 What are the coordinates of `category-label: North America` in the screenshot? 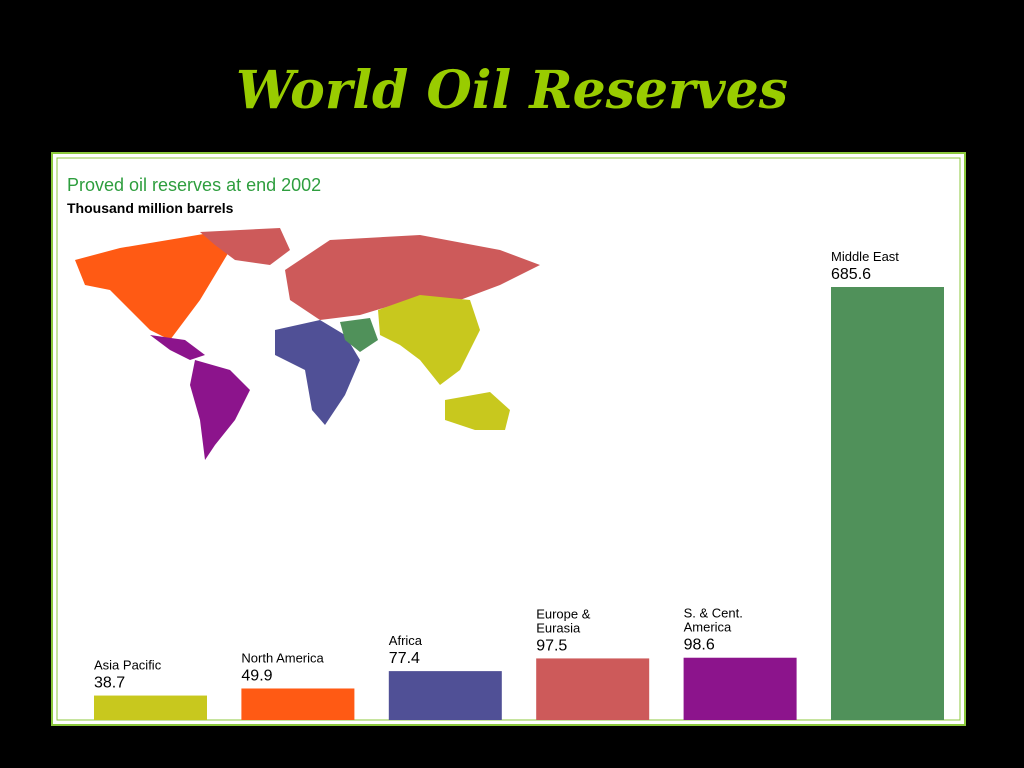 It's located at (282, 657).